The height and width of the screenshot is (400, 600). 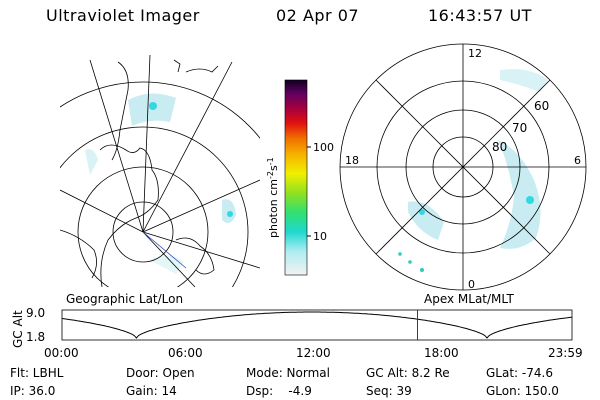 What do you see at coordinates (519, 128) in the screenshot?
I see `lat-label-70: 70` at bounding box center [519, 128].